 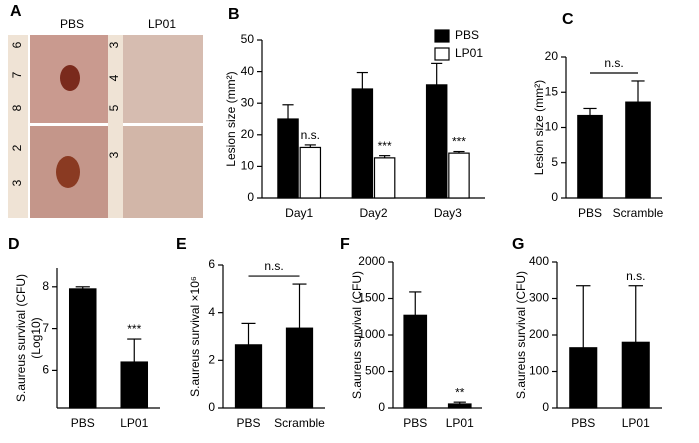 What do you see at coordinates (539, 298) in the screenshot?
I see `y-tick-label: 300` at bounding box center [539, 298].